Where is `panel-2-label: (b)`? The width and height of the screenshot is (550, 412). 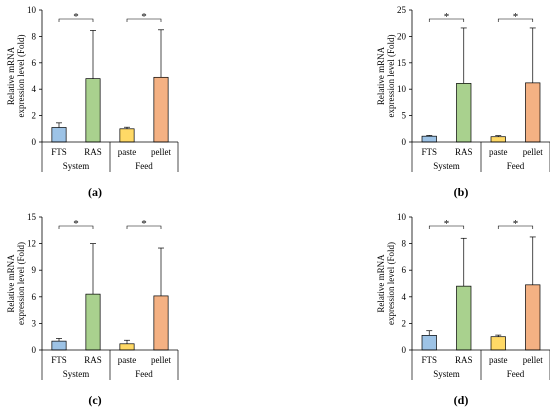
panel-2-label: (b) is located at coordinates (461, 192).